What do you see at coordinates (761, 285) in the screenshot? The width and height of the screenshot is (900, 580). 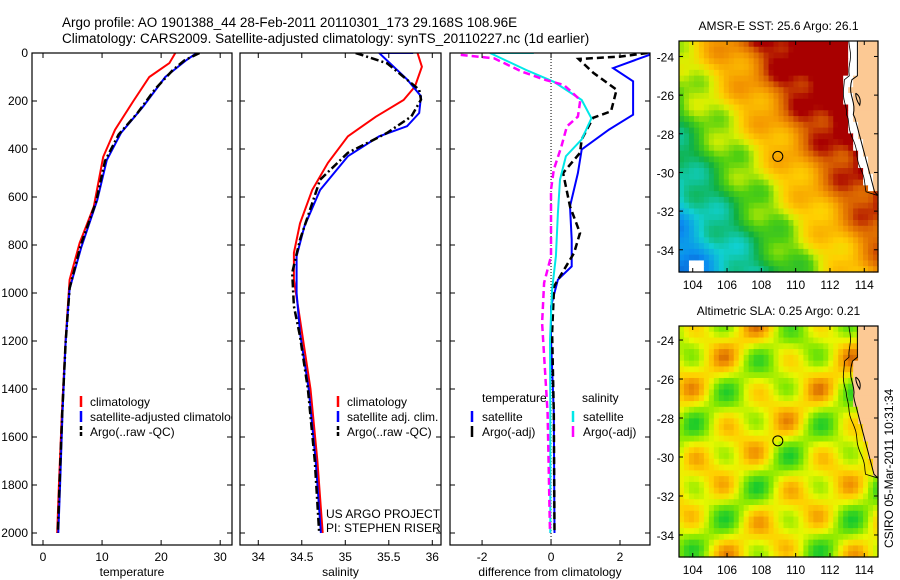 I see `lon-tick-label: 108` at bounding box center [761, 285].